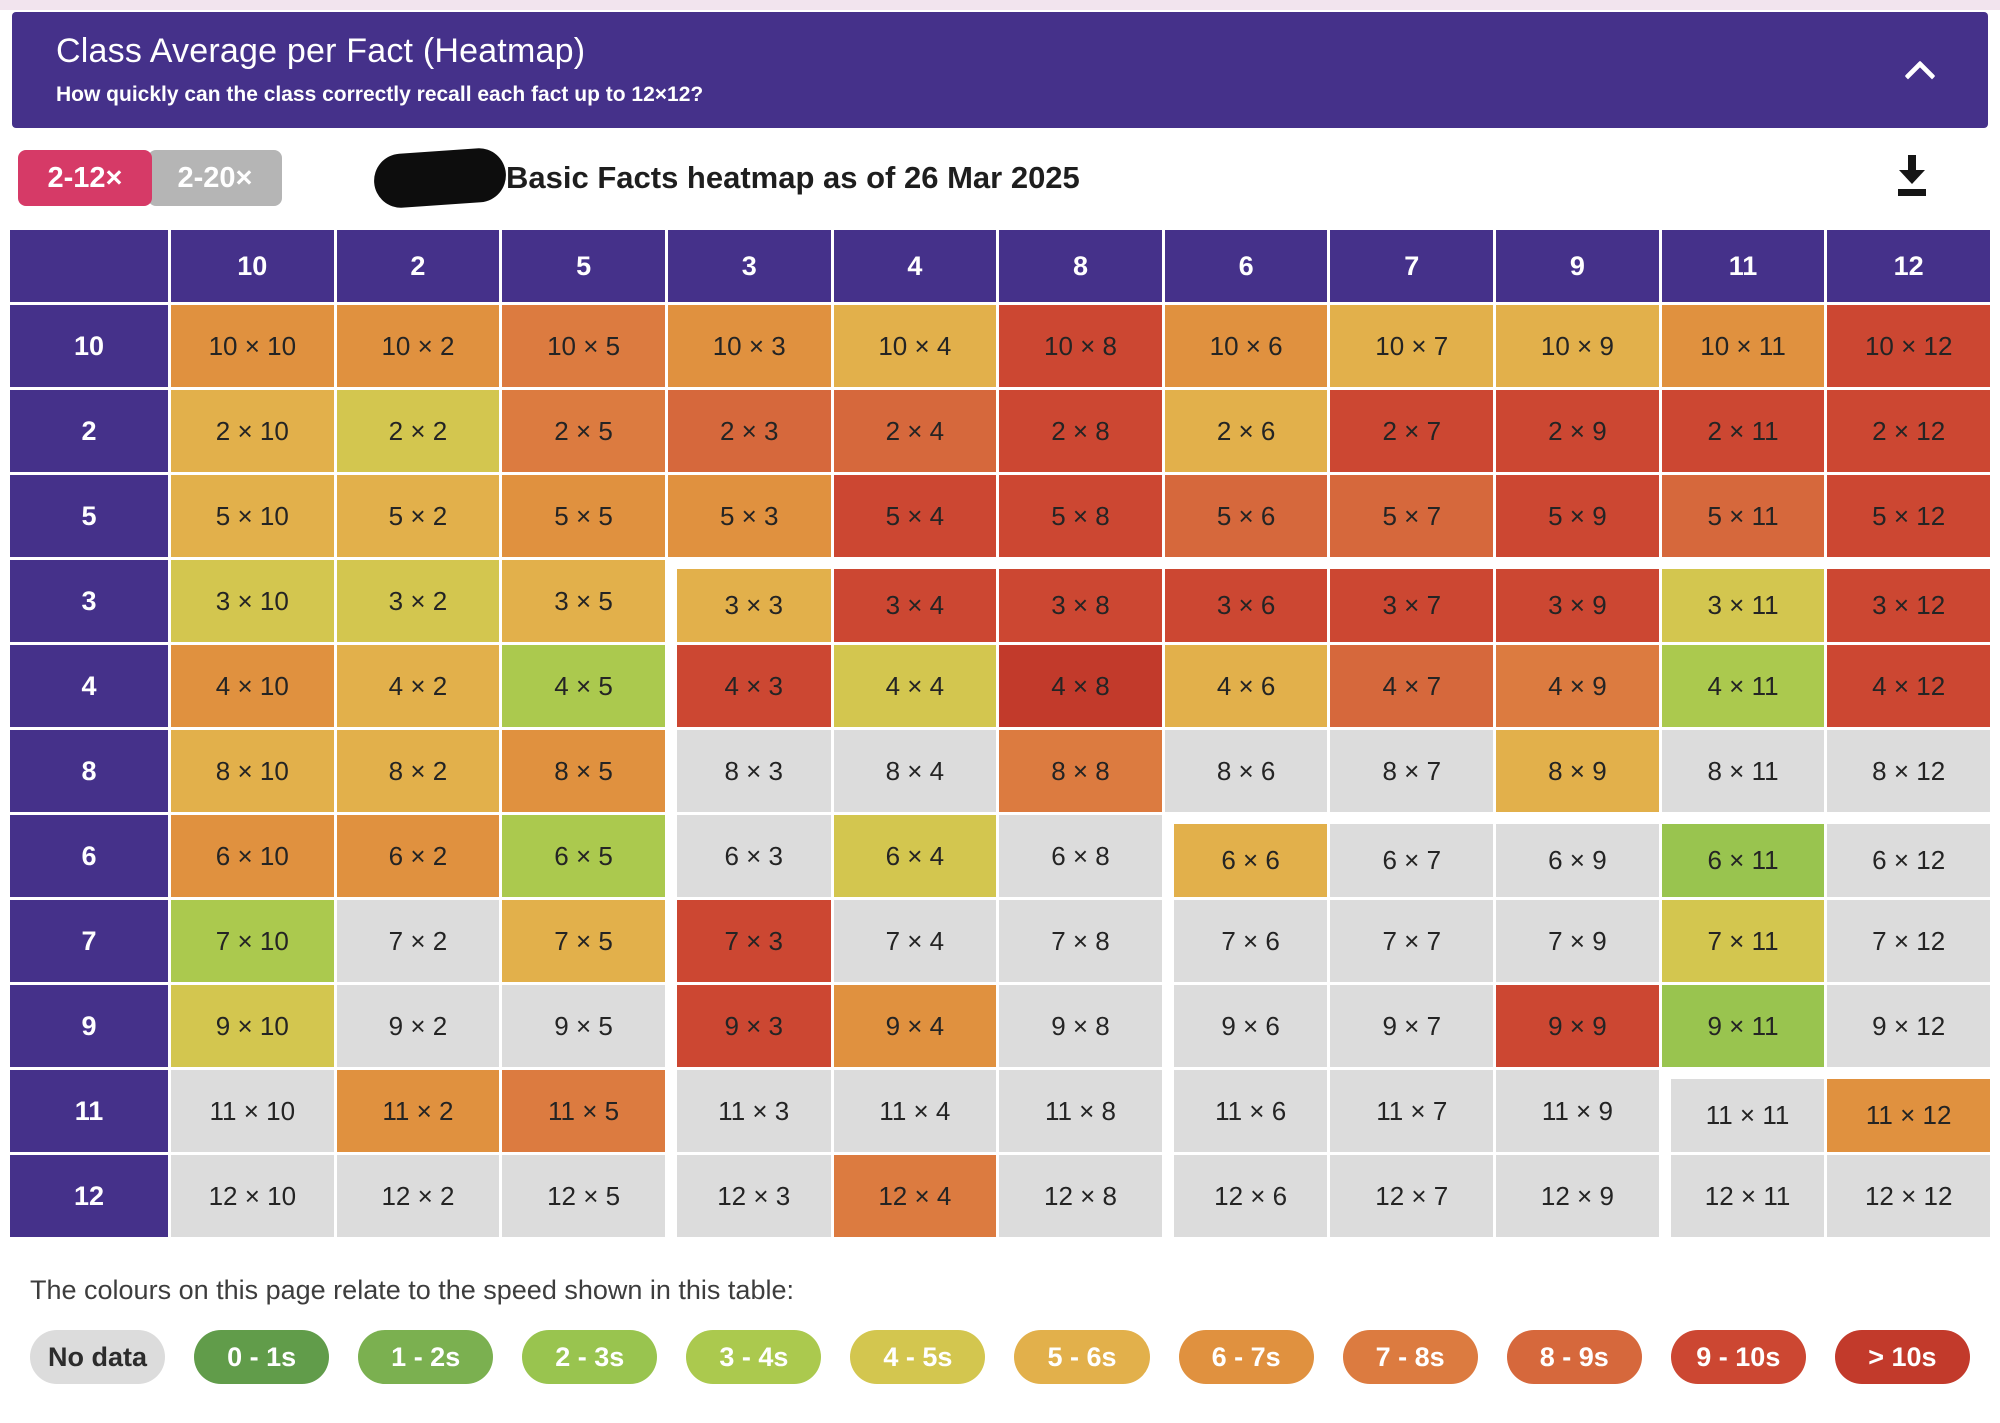 This screenshot has height=1423, width=2000. Describe the element at coordinates (1246, 346) in the screenshot. I see `heatmap-cell-10x6: 10 × 6` at that location.